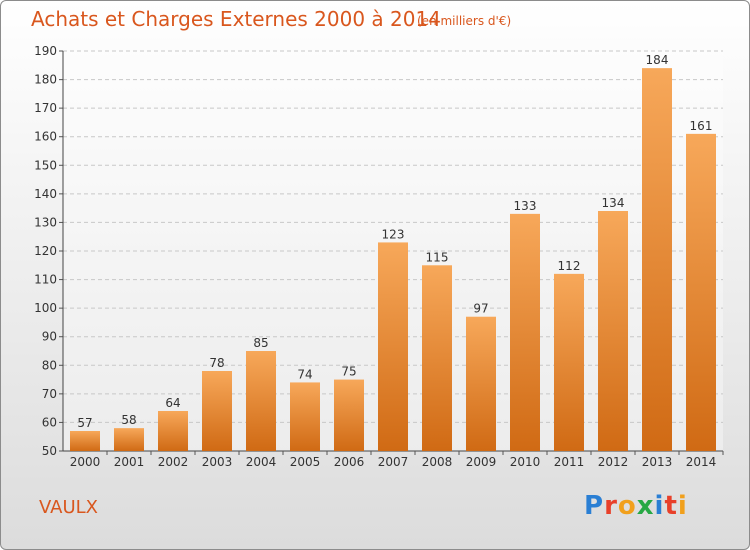 This screenshot has height=550, width=750. I want to click on x-tick-label: 2006, so click(349, 462).